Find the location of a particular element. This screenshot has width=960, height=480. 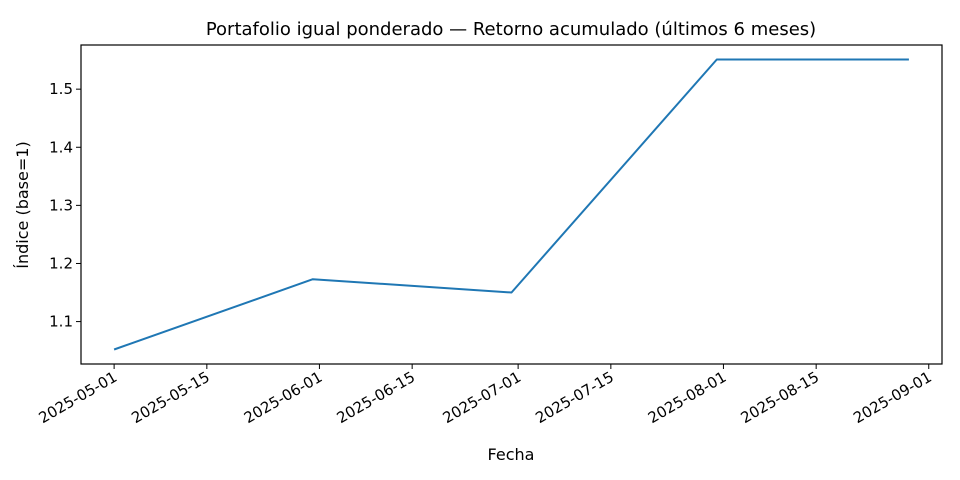

x-tick-label: 2025-09-01 is located at coordinates (892, 397).